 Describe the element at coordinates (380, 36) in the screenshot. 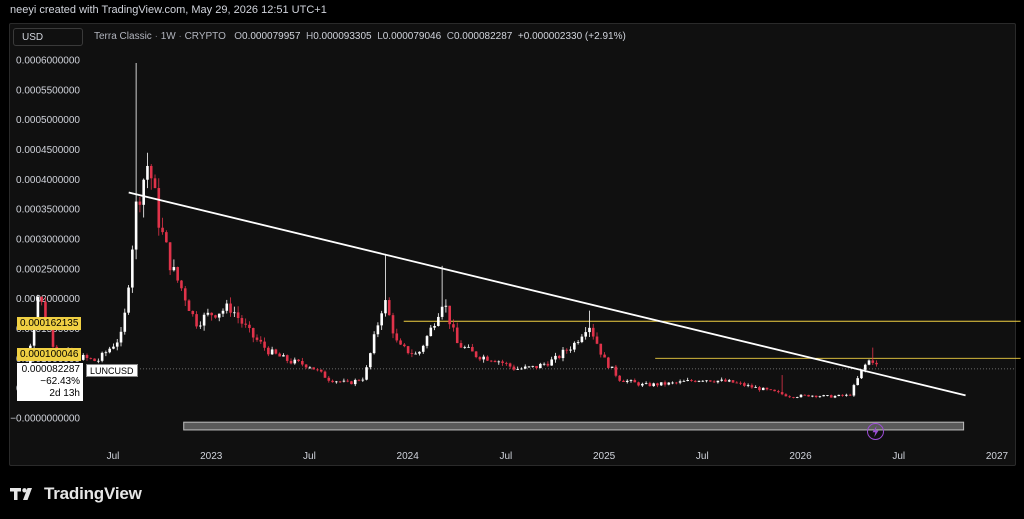

I see `low-label: L` at that location.